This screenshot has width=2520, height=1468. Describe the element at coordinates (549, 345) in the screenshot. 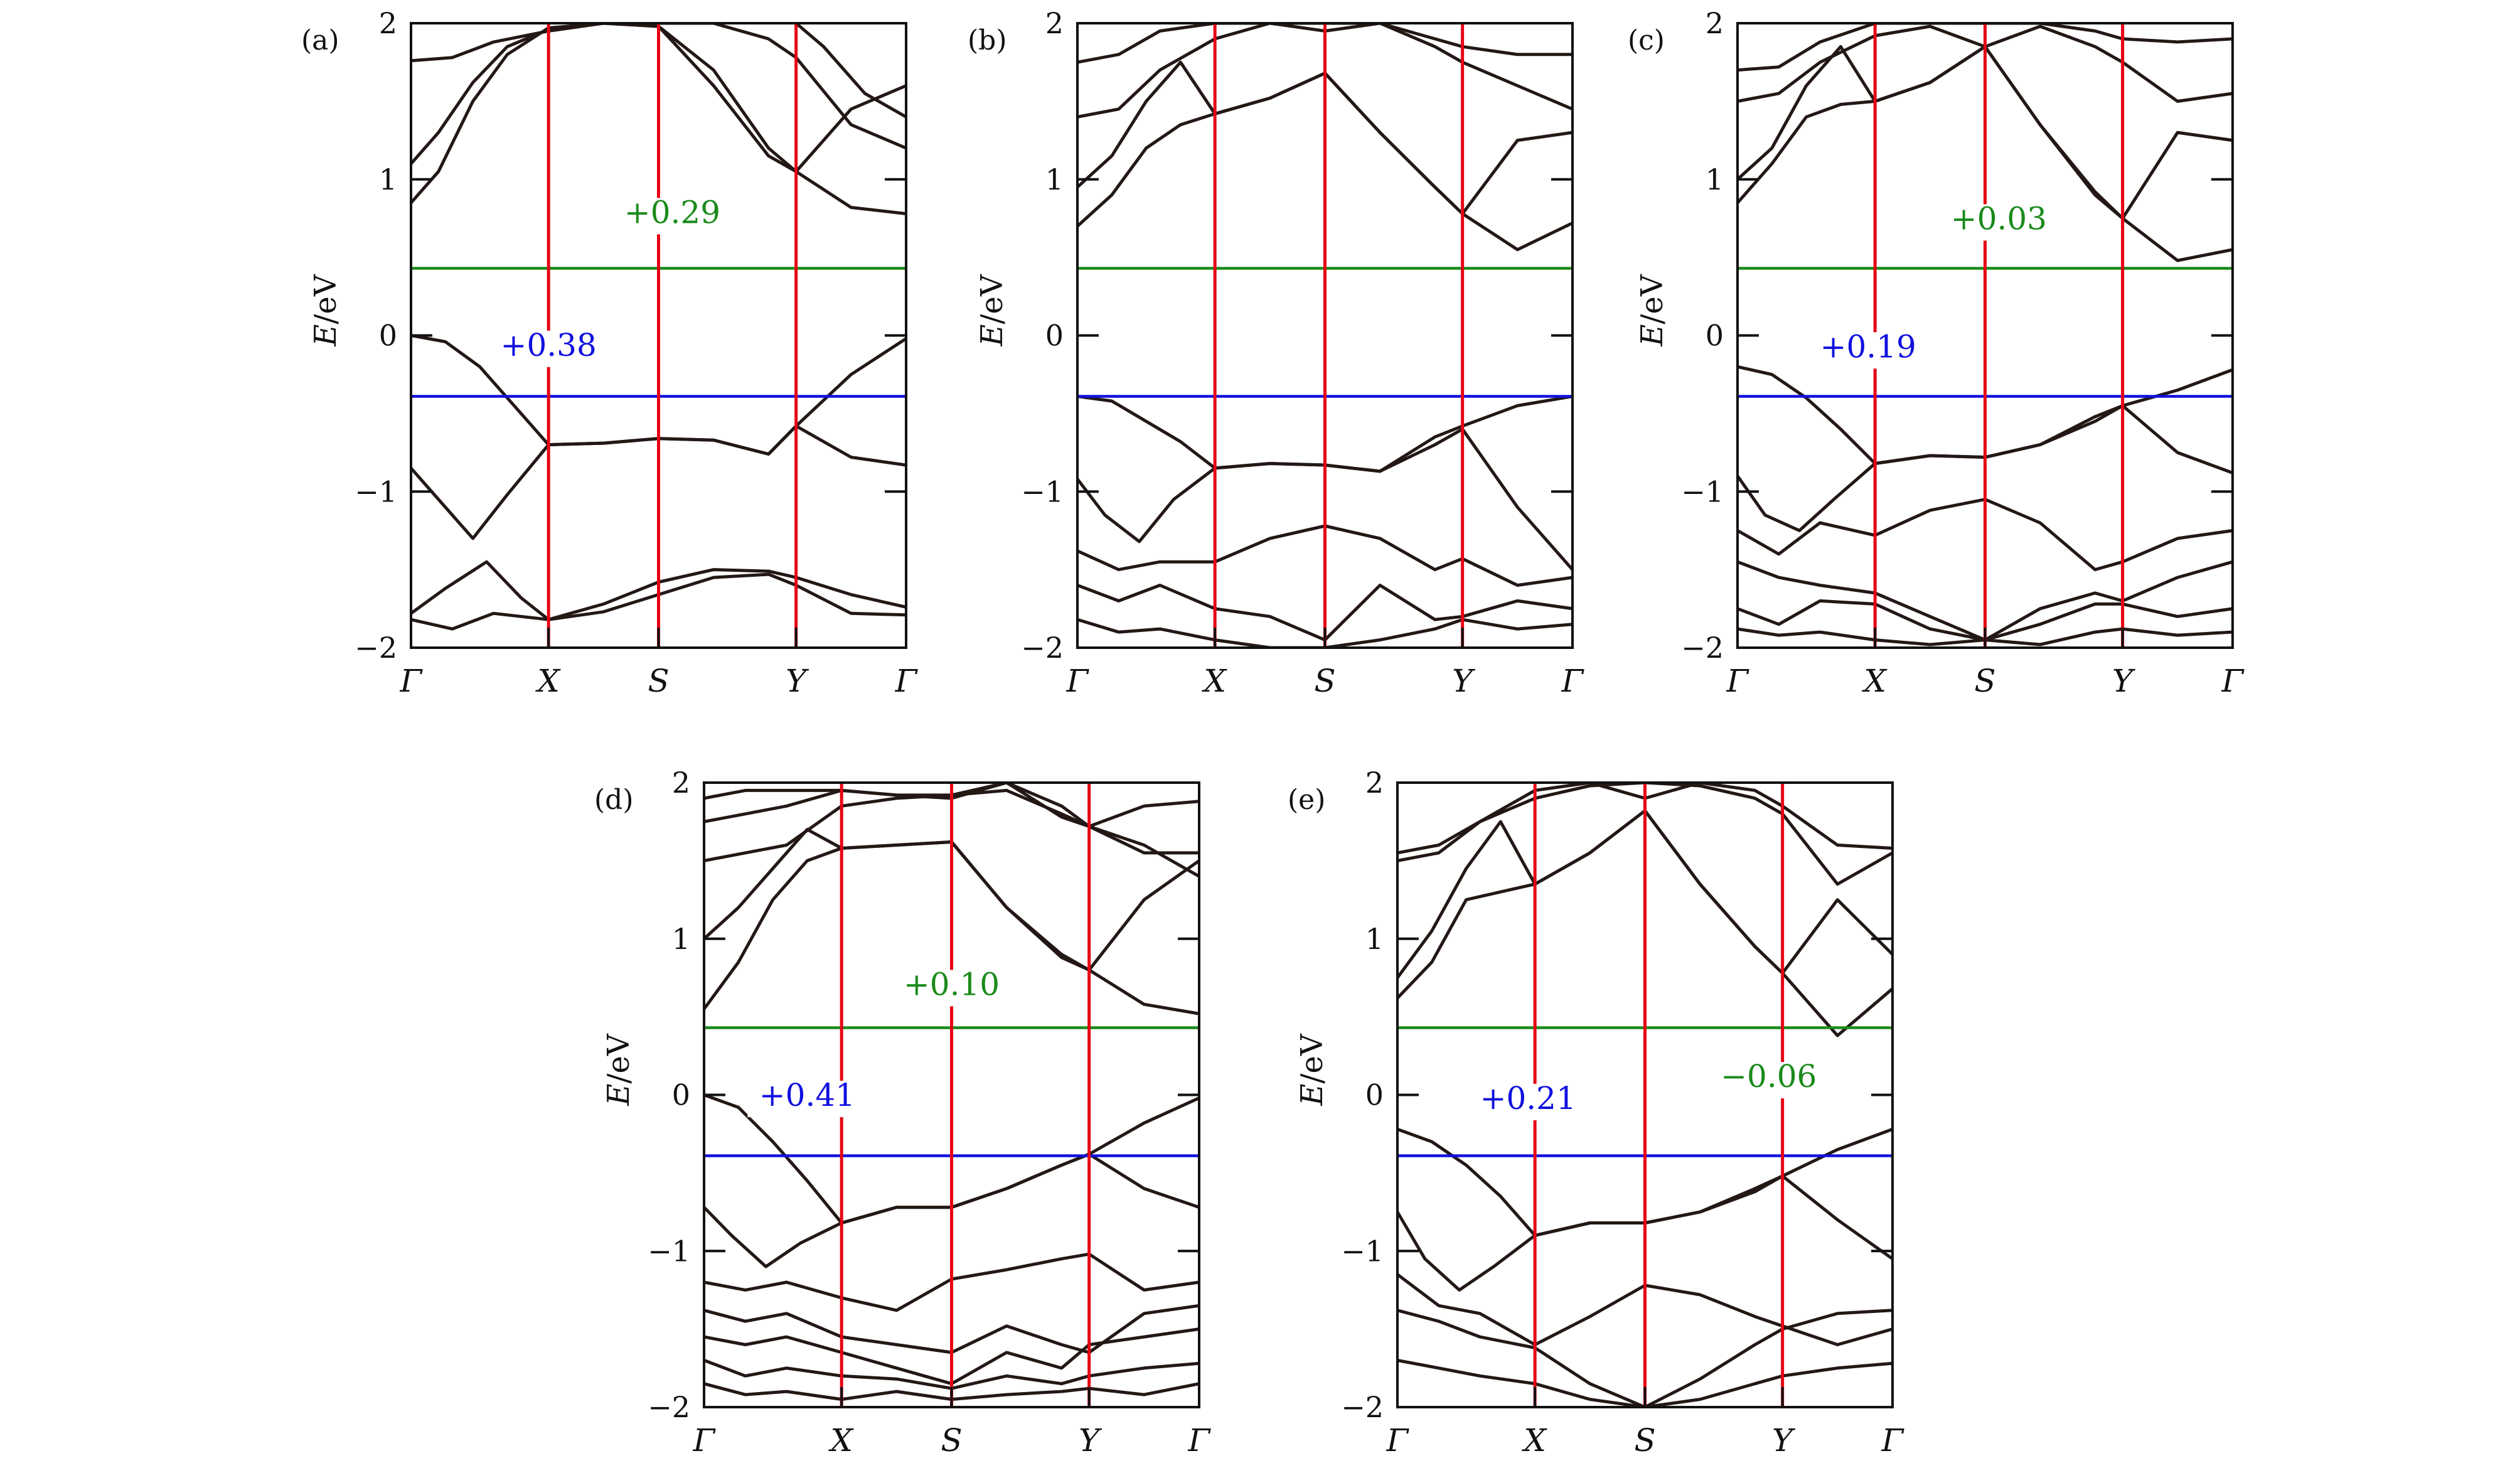

I see `gap-shift-annotation: +0.38` at that location.